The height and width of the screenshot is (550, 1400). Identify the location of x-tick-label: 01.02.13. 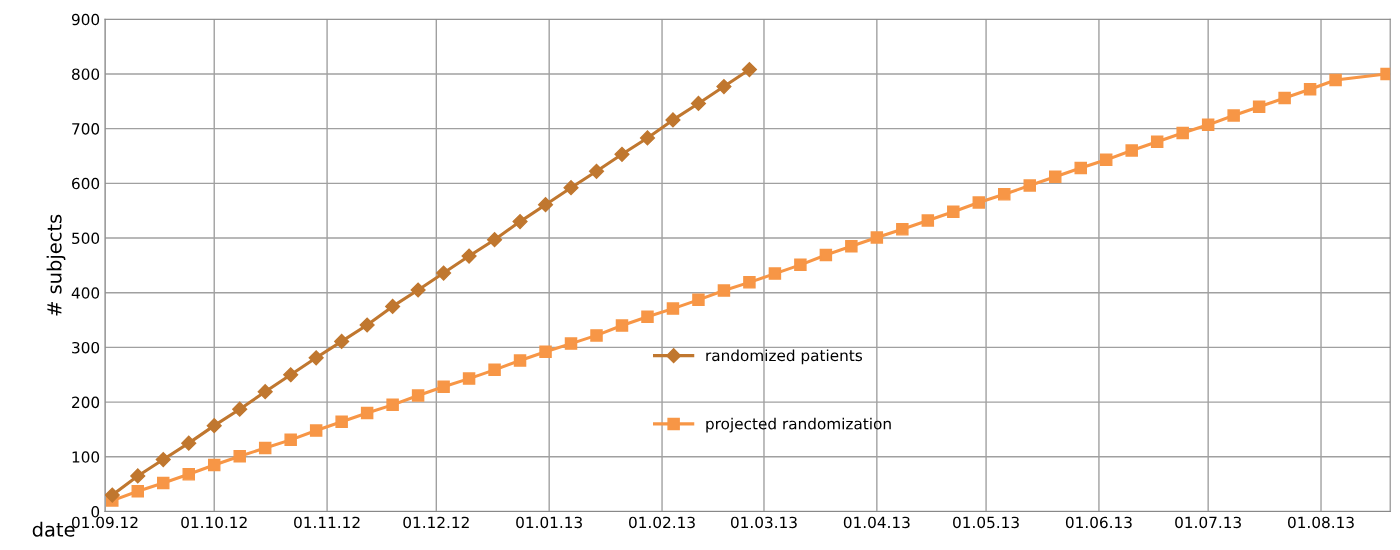
(662, 522).